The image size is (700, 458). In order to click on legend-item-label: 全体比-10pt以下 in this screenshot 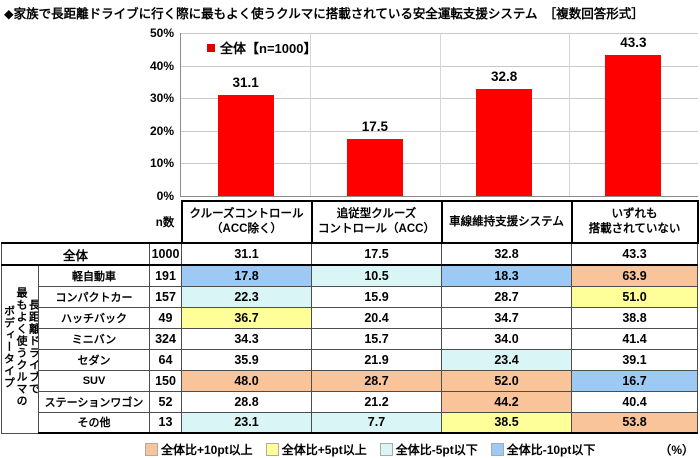, I will do `click(551, 450)`.